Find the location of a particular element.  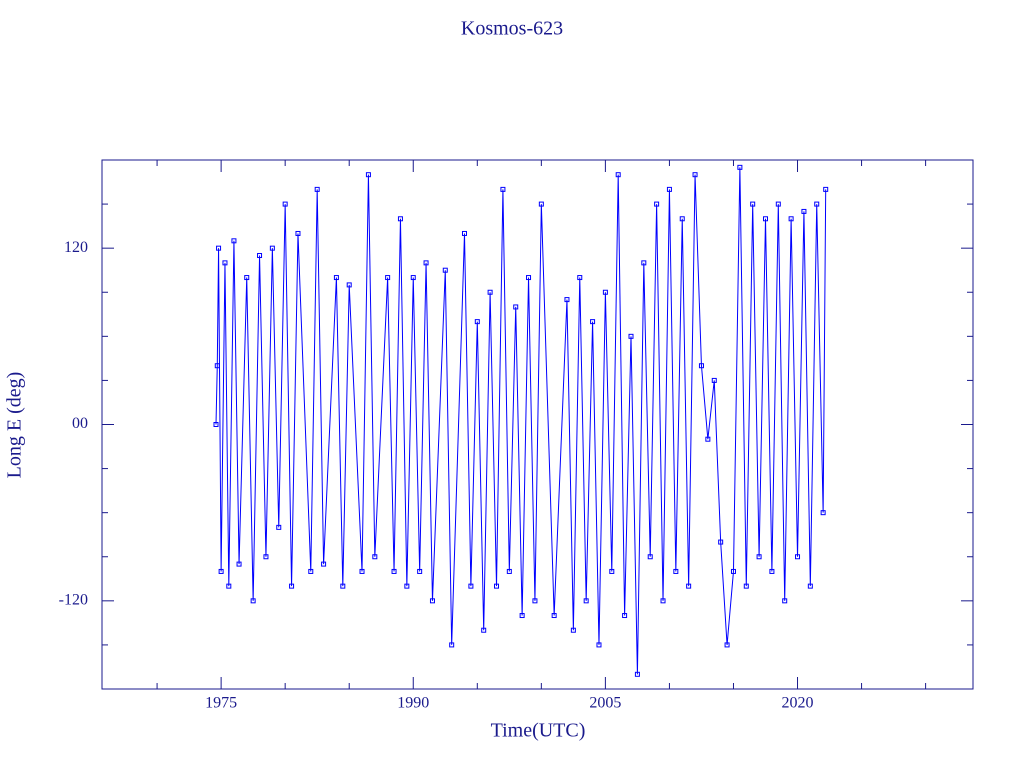

x-tick-label: 2020 is located at coordinates (798, 703).